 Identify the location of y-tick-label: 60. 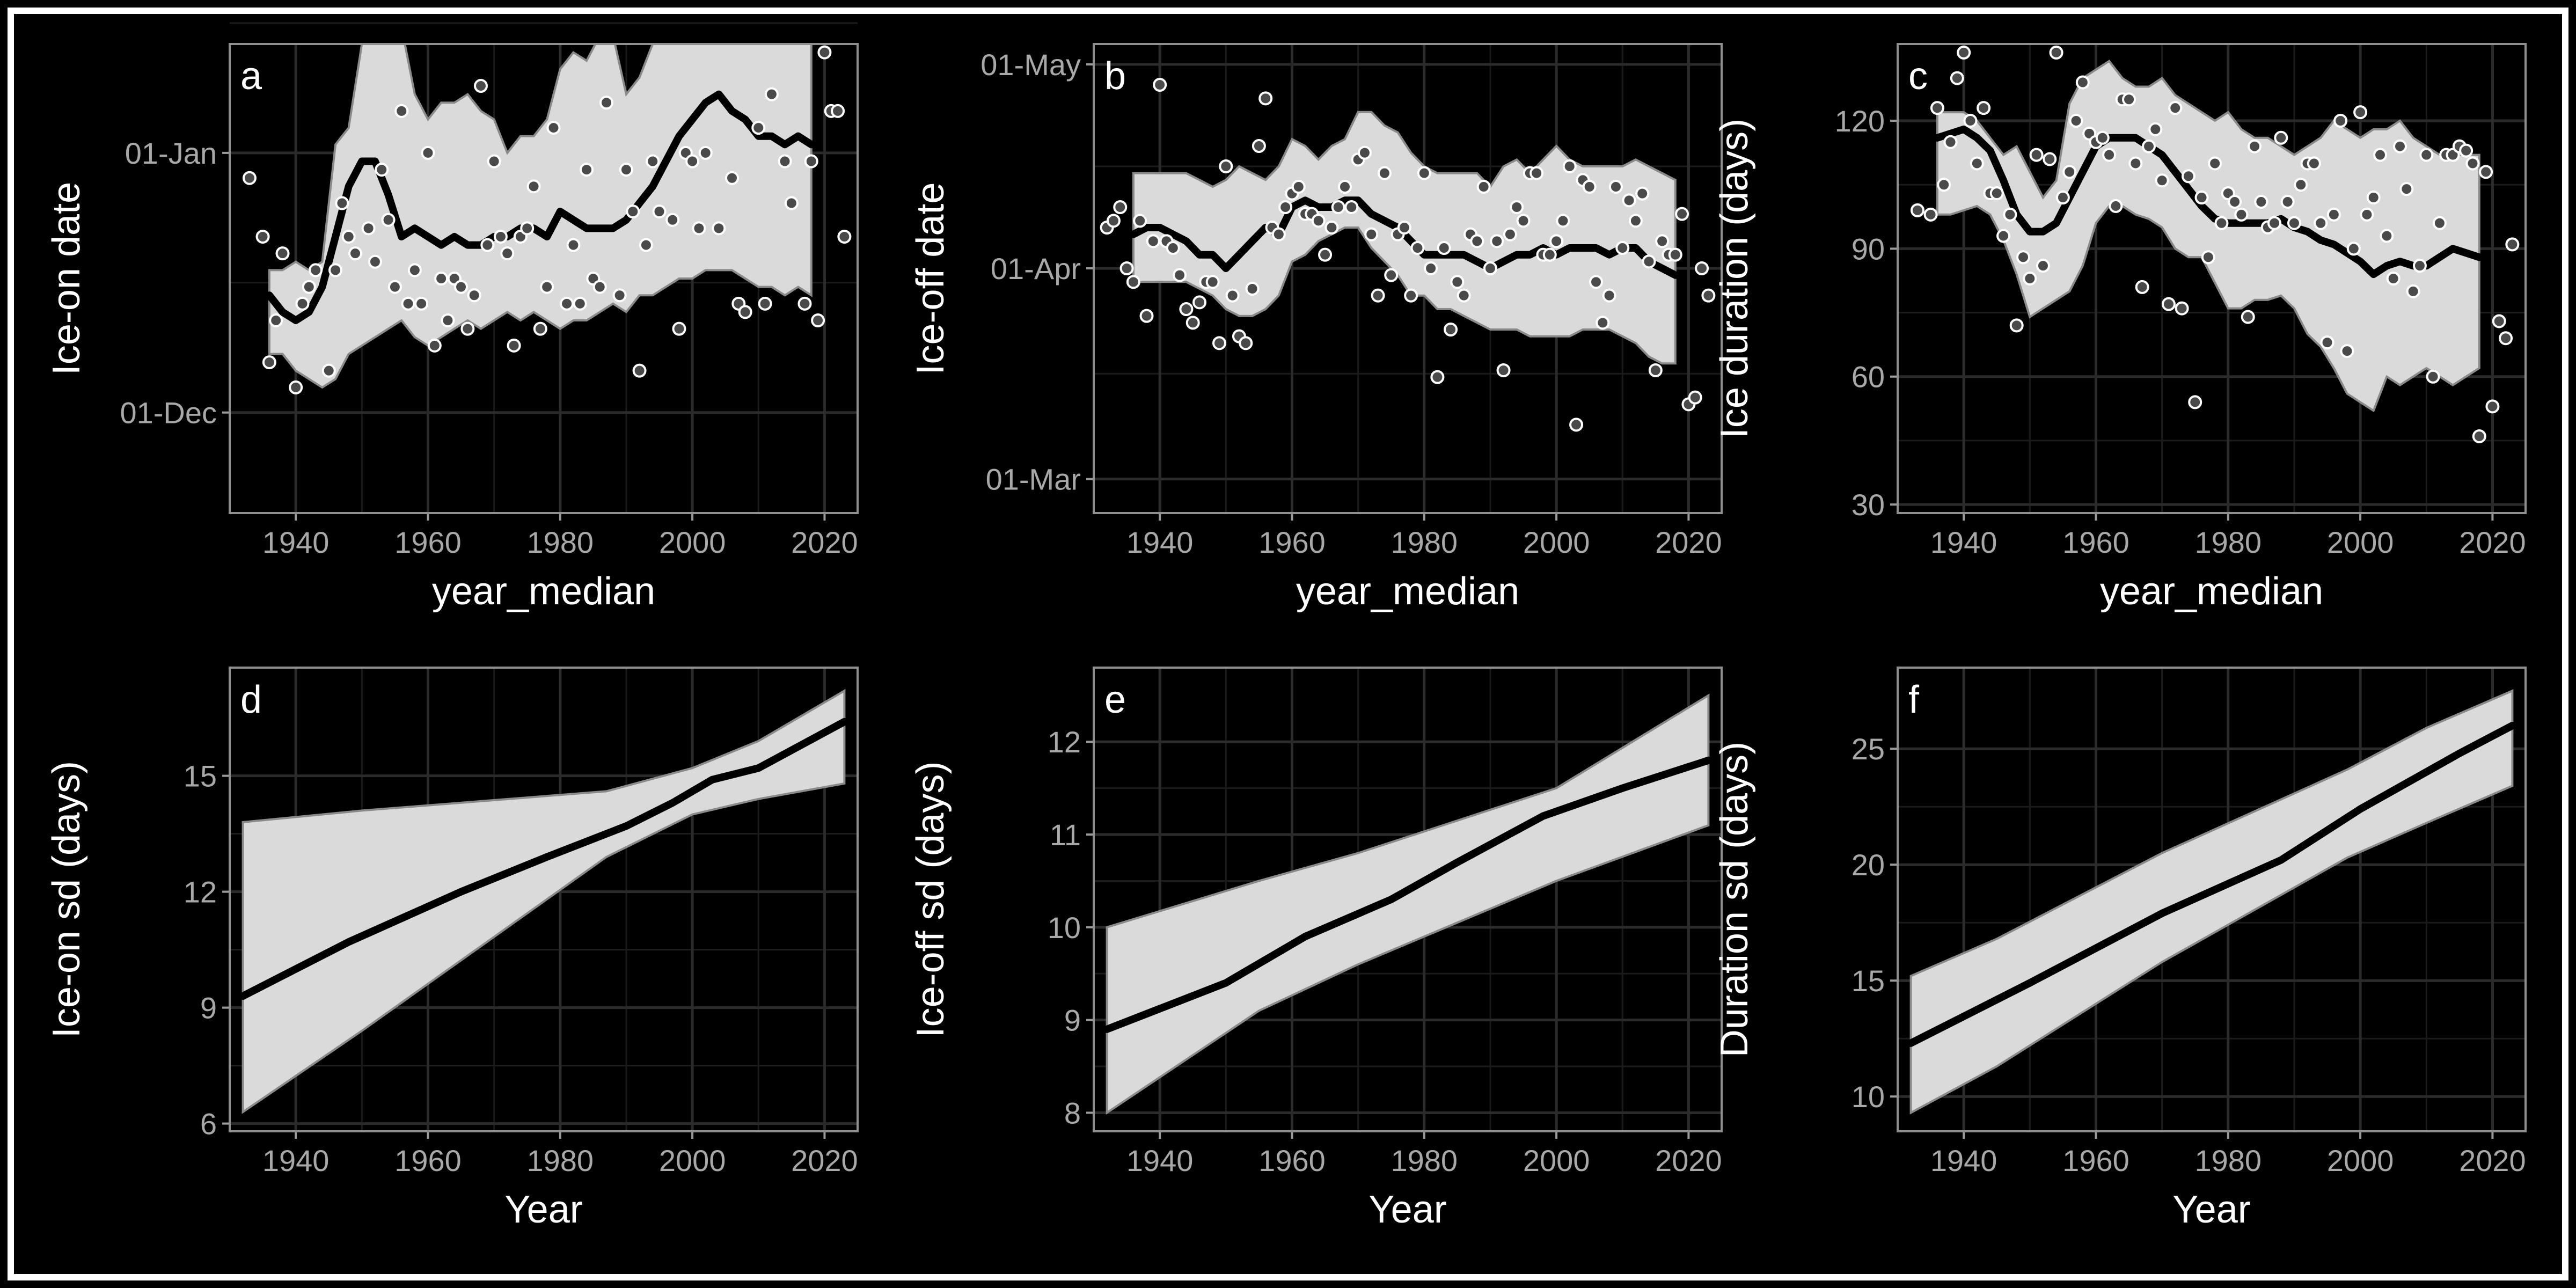
(1868, 377).